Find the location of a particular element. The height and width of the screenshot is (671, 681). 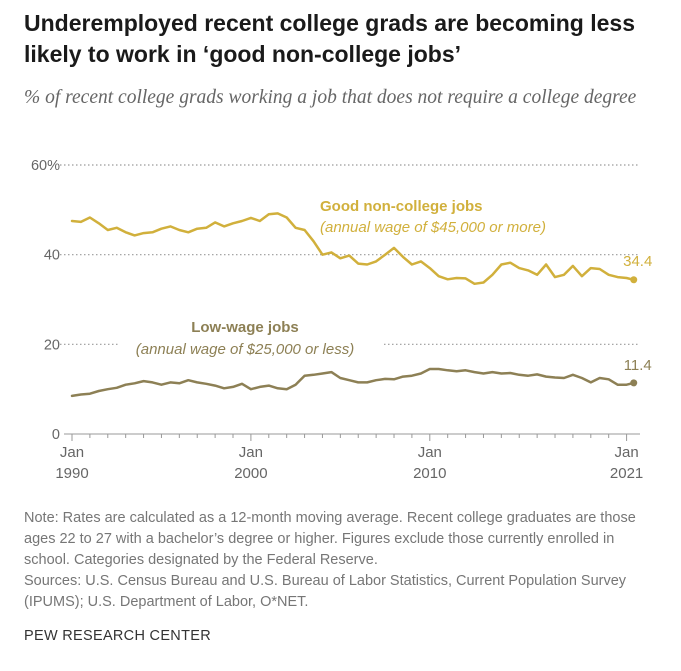

series-sublabel: (annual wage of $45,000 or more) is located at coordinates (433, 227).